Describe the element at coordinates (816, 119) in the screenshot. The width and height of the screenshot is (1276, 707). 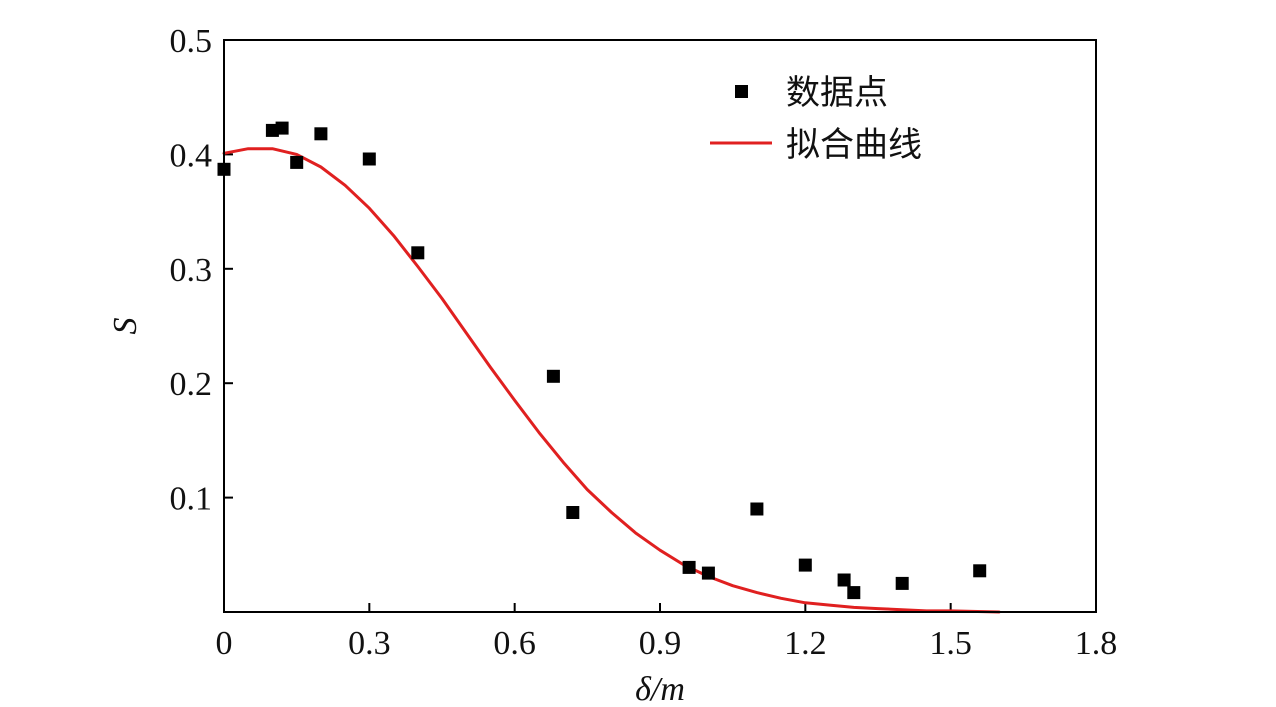
I see `legend: 数据点 拟合曲线` at that location.